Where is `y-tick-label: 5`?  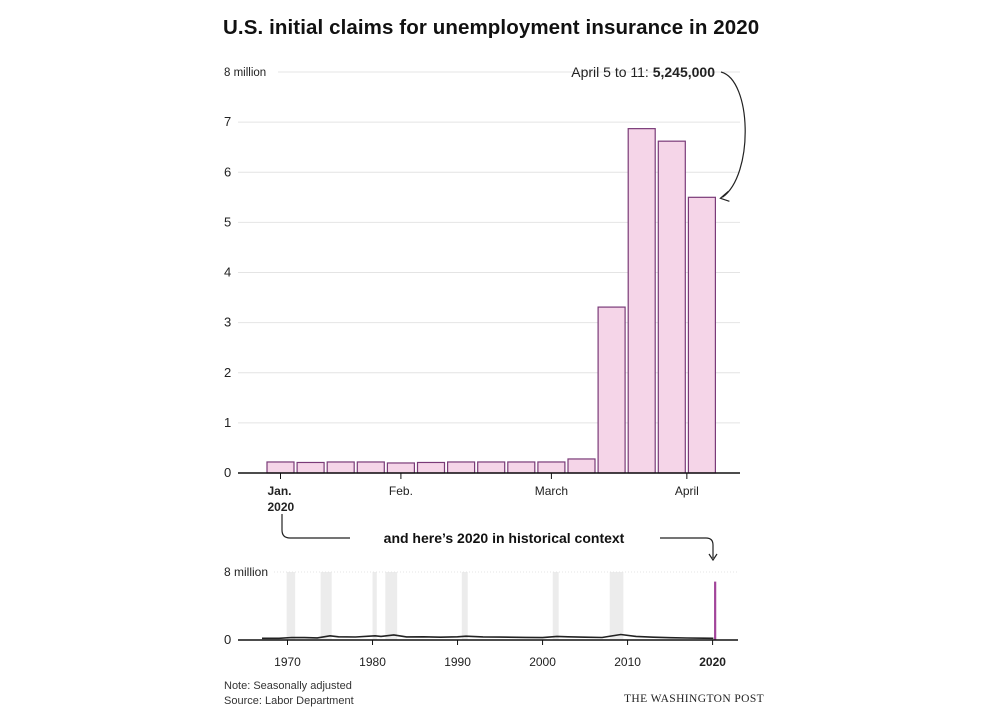
y-tick-label: 5 is located at coordinates (227, 221).